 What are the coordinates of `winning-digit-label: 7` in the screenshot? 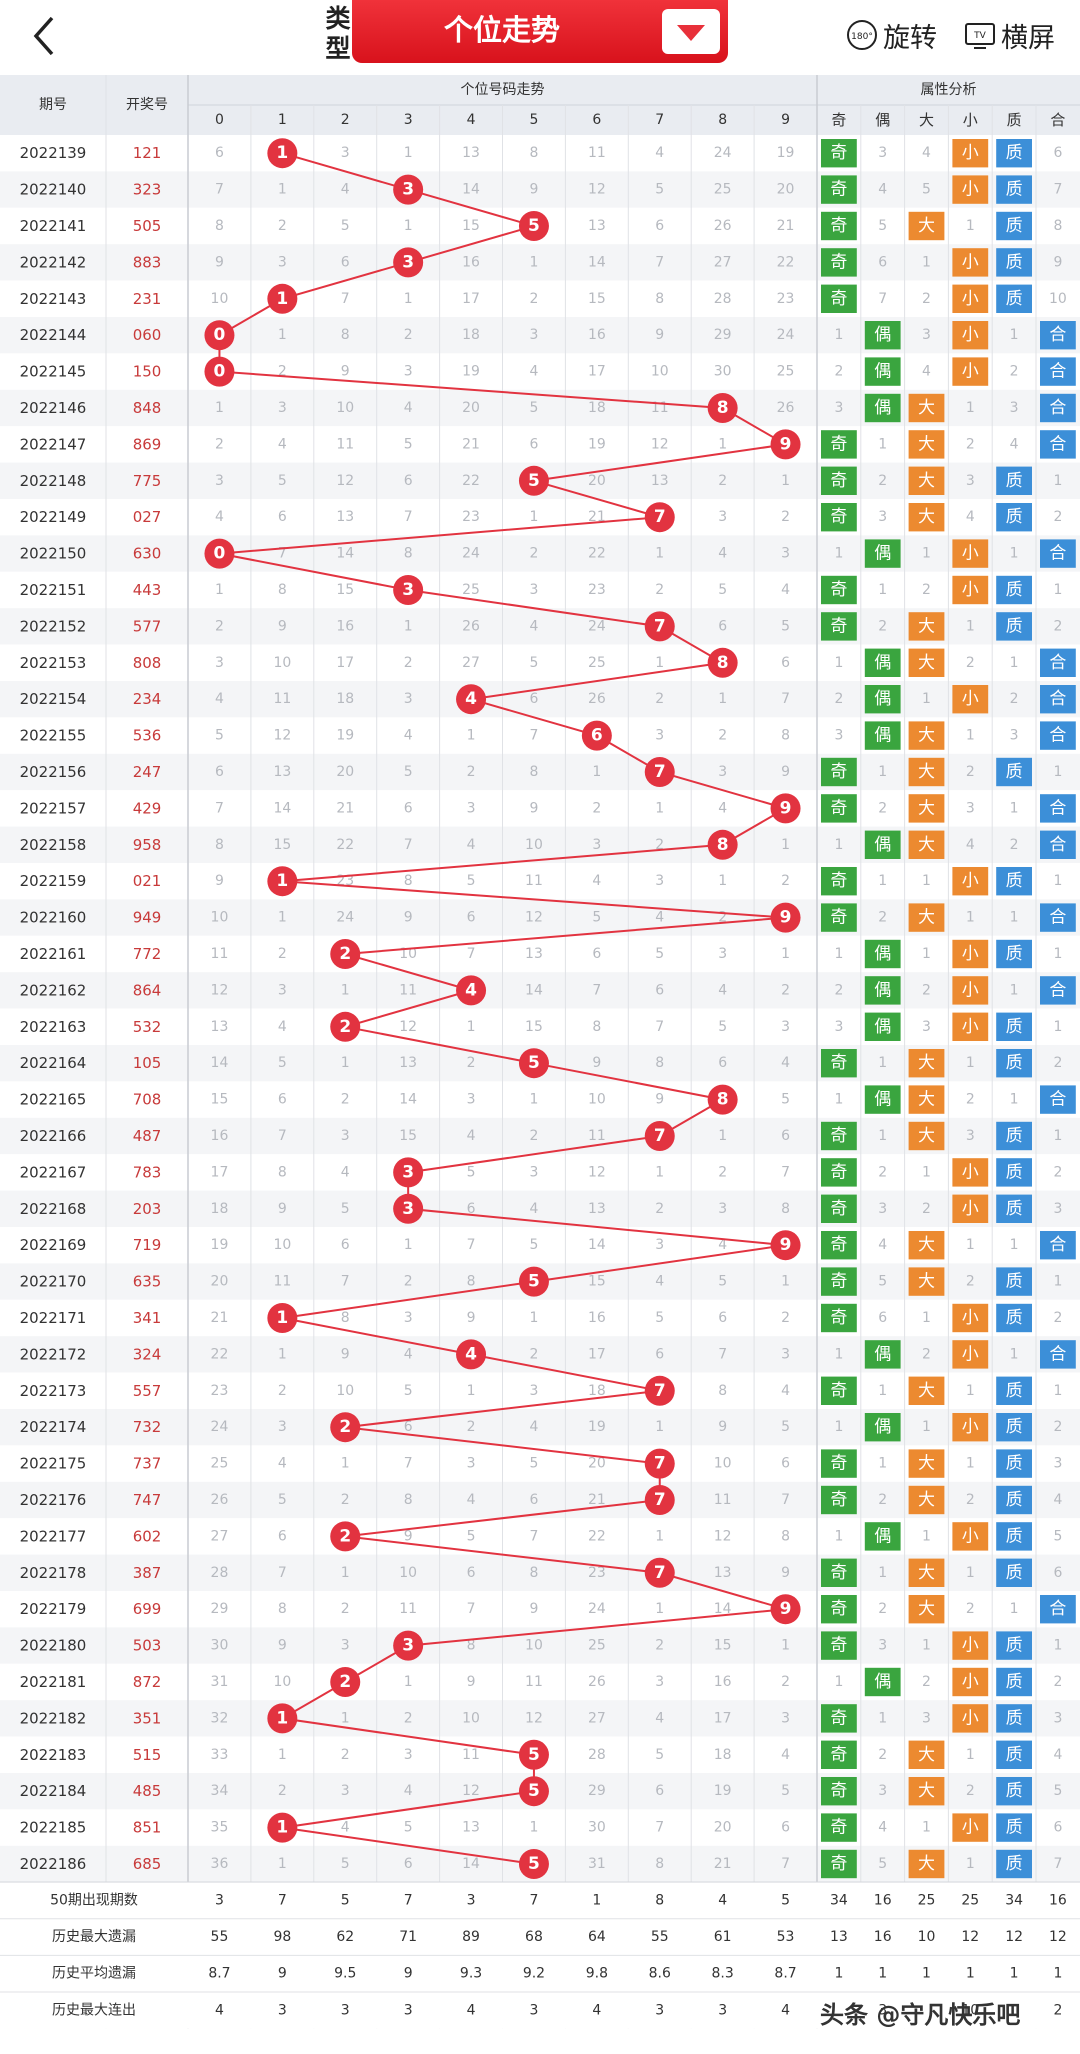 It's located at (660, 1573).